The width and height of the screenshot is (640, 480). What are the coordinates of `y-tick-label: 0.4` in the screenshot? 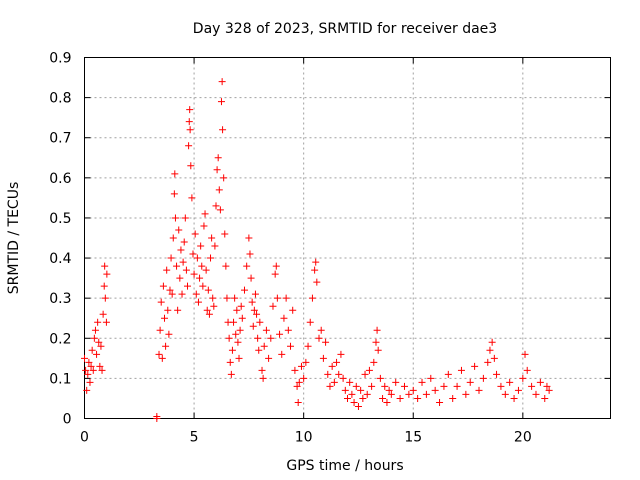 It's located at (60, 259).